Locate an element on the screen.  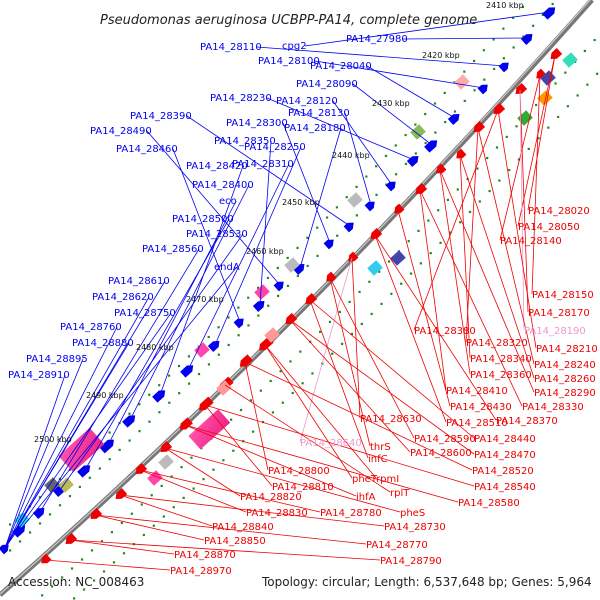
forward-label-20: PA14_28500 is located at coordinates (203, 219).